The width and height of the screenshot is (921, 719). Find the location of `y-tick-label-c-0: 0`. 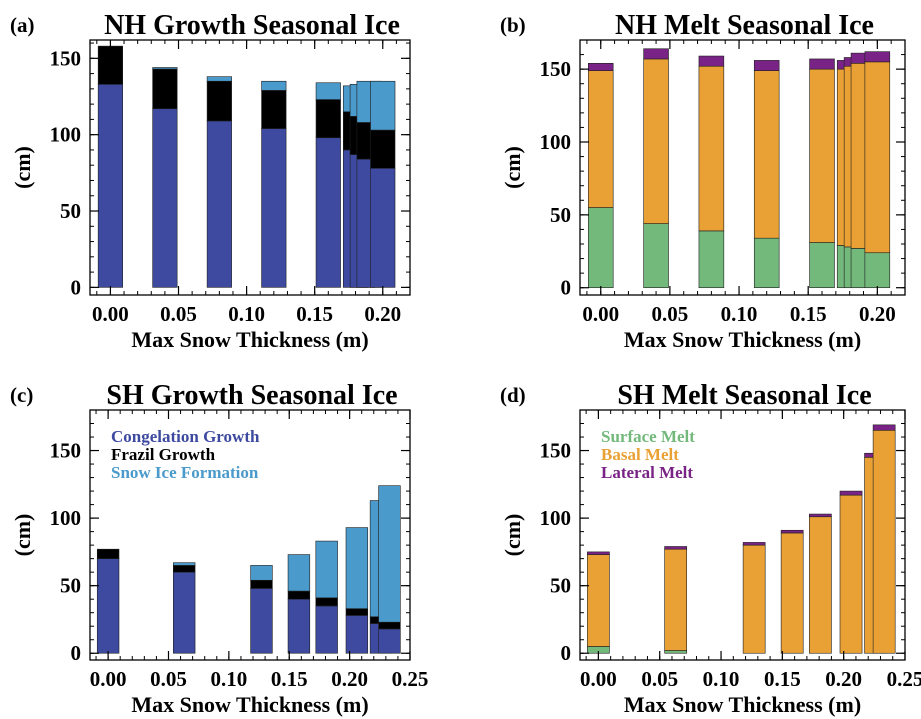

y-tick-label-c-0: 0 is located at coordinates (76, 653).